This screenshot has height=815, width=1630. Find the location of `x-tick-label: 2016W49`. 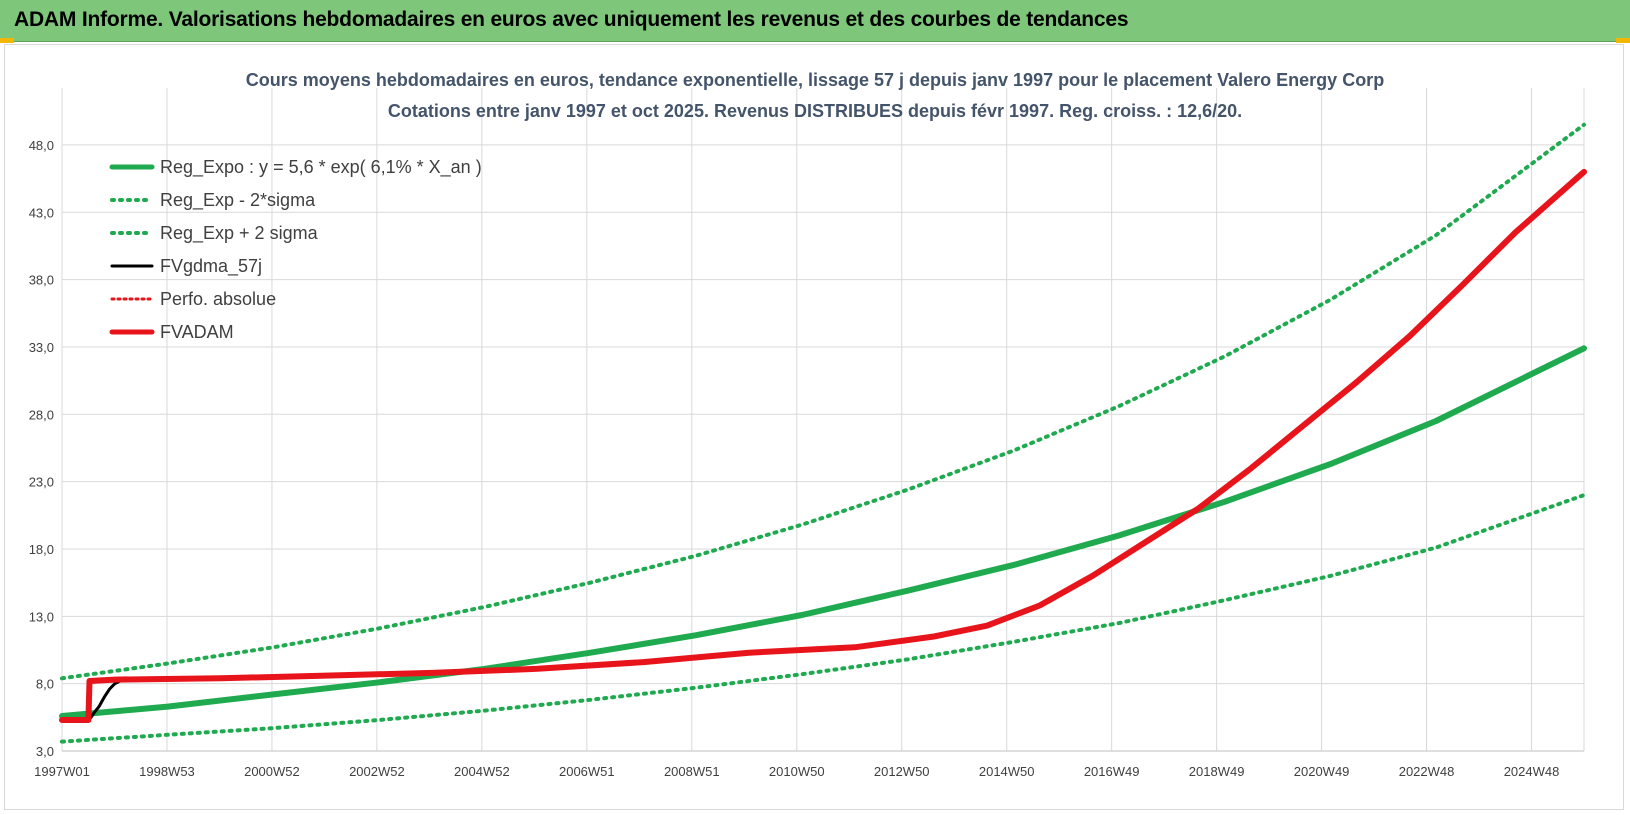

x-tick-label: 2016W49 is located at coordinates (1112, 771).